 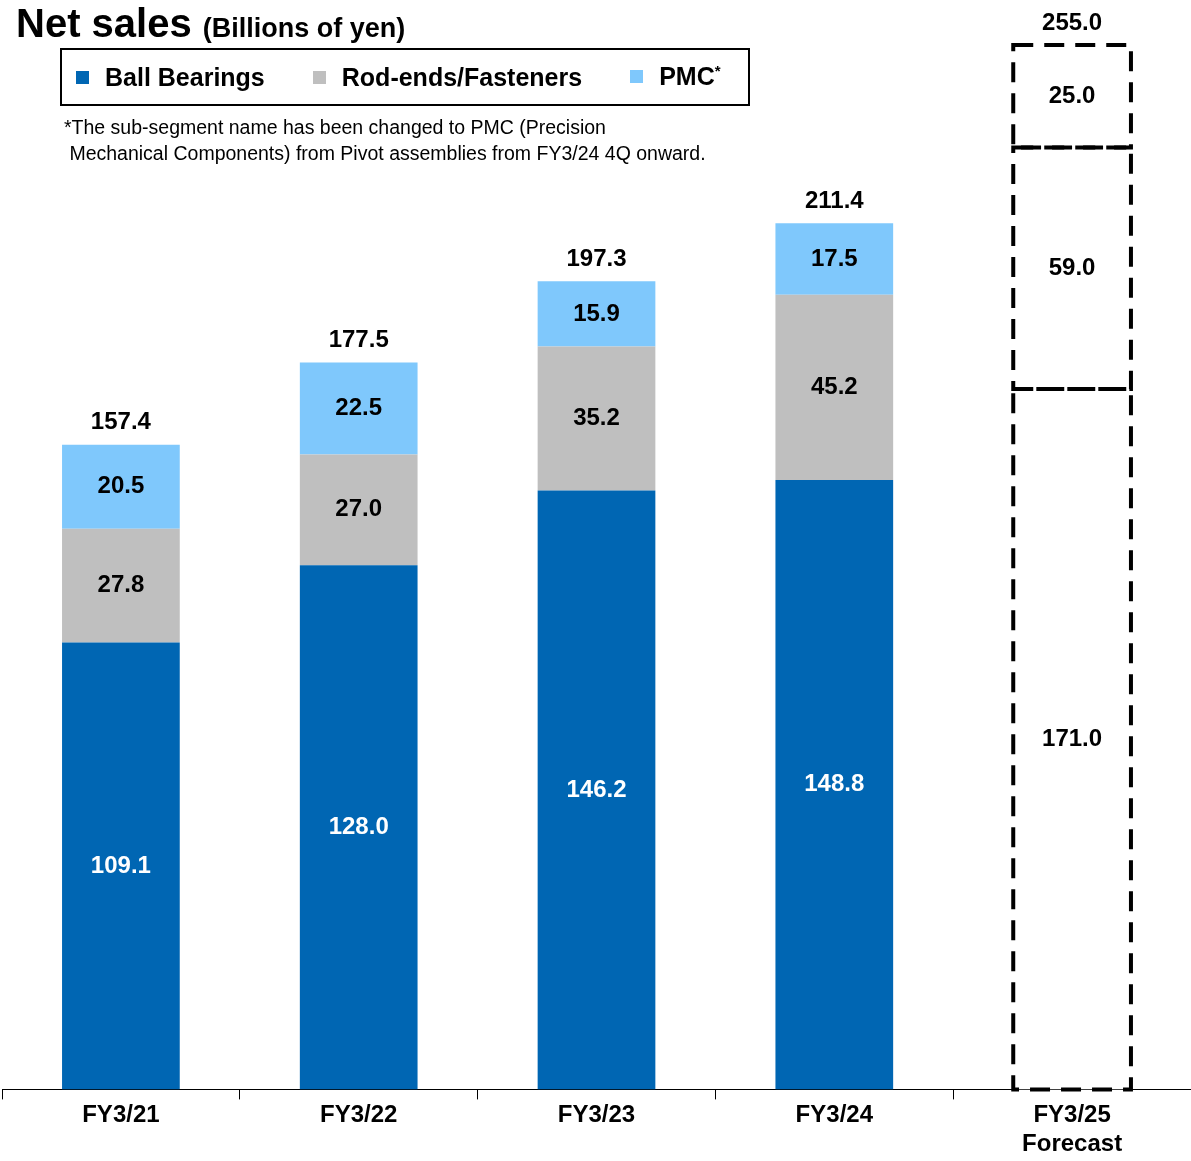 What do you see at coordinates (1072, 1128) in the screenshot?
I see `x-tick-label: FY3/25 Forecast` at bounding box center [1072, 1128].